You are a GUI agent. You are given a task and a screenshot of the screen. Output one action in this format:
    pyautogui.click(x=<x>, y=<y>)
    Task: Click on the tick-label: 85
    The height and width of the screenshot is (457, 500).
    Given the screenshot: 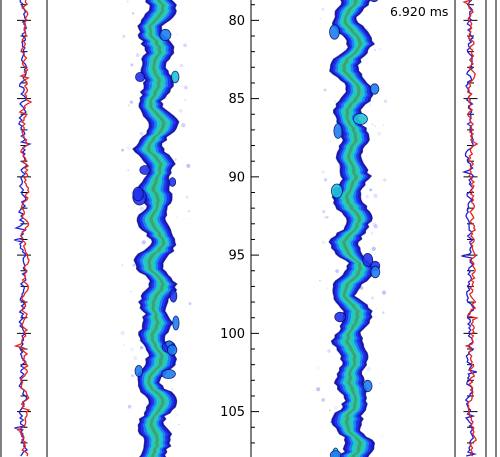 What is the action you would take?
    pyautogui.click(x=236, y=99)
    